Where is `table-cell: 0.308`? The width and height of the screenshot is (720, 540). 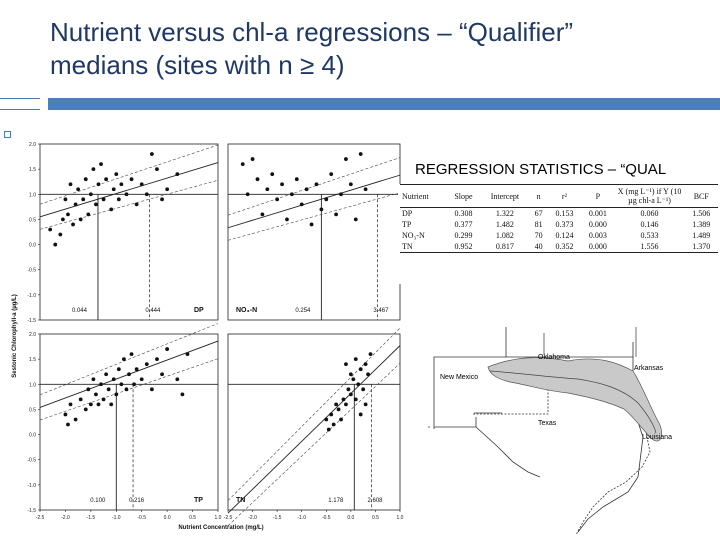
table-cell: 0.308 is located at coordinates (463, 213).